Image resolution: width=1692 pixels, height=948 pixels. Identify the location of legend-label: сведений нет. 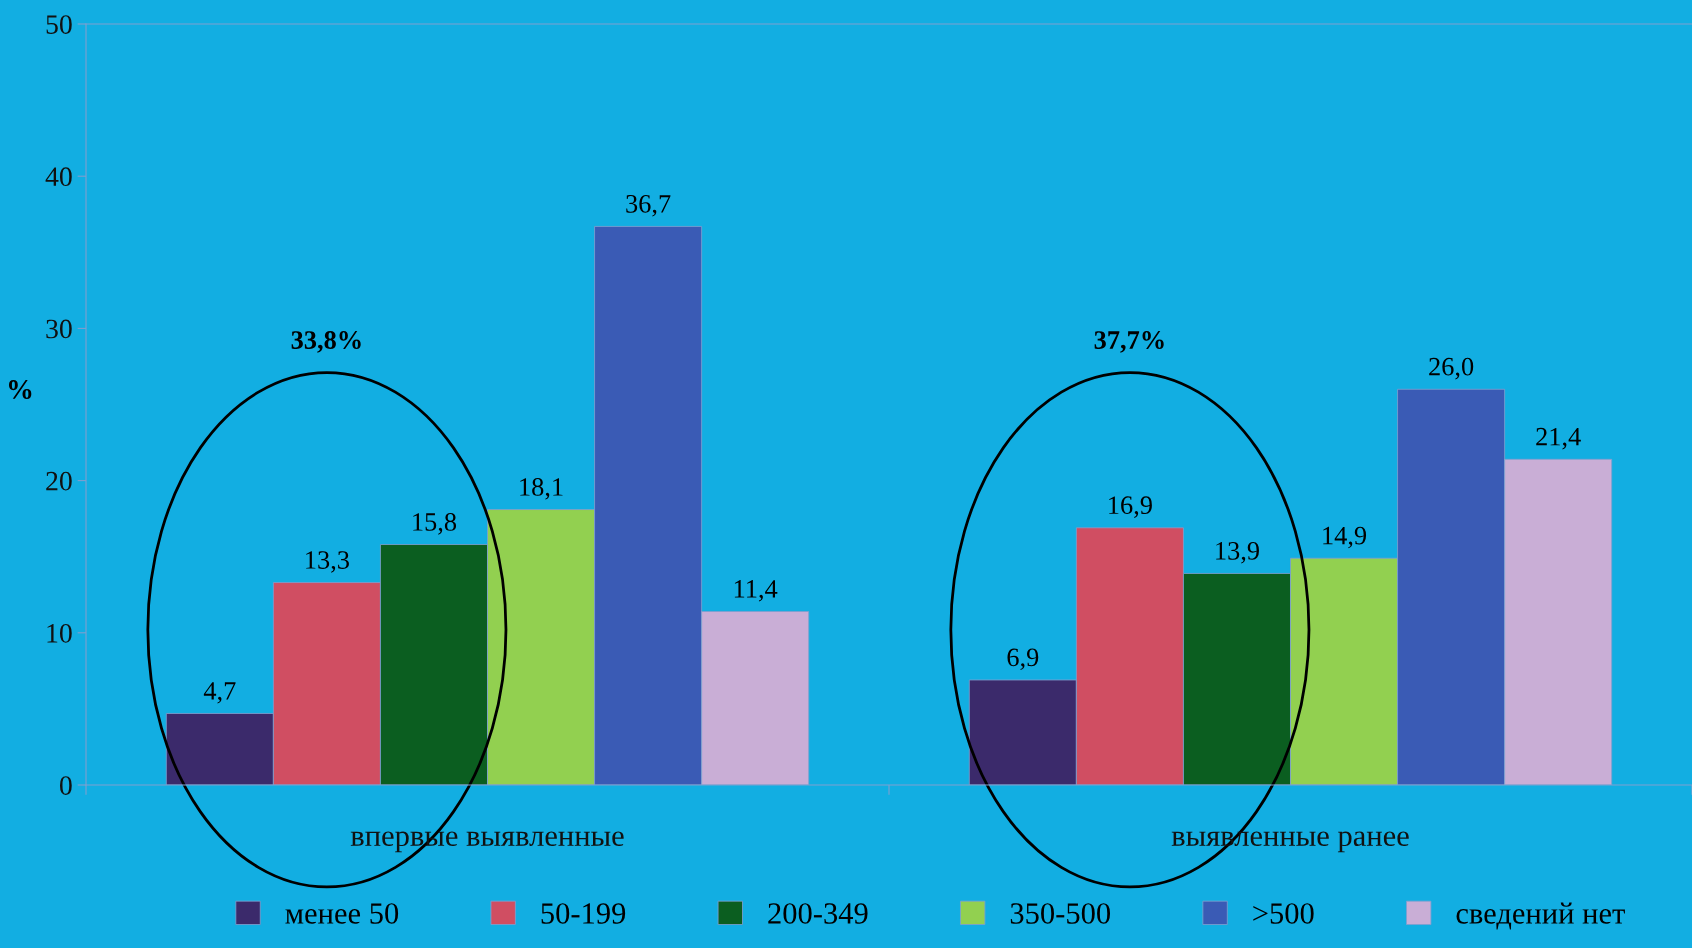
(1540, 916).